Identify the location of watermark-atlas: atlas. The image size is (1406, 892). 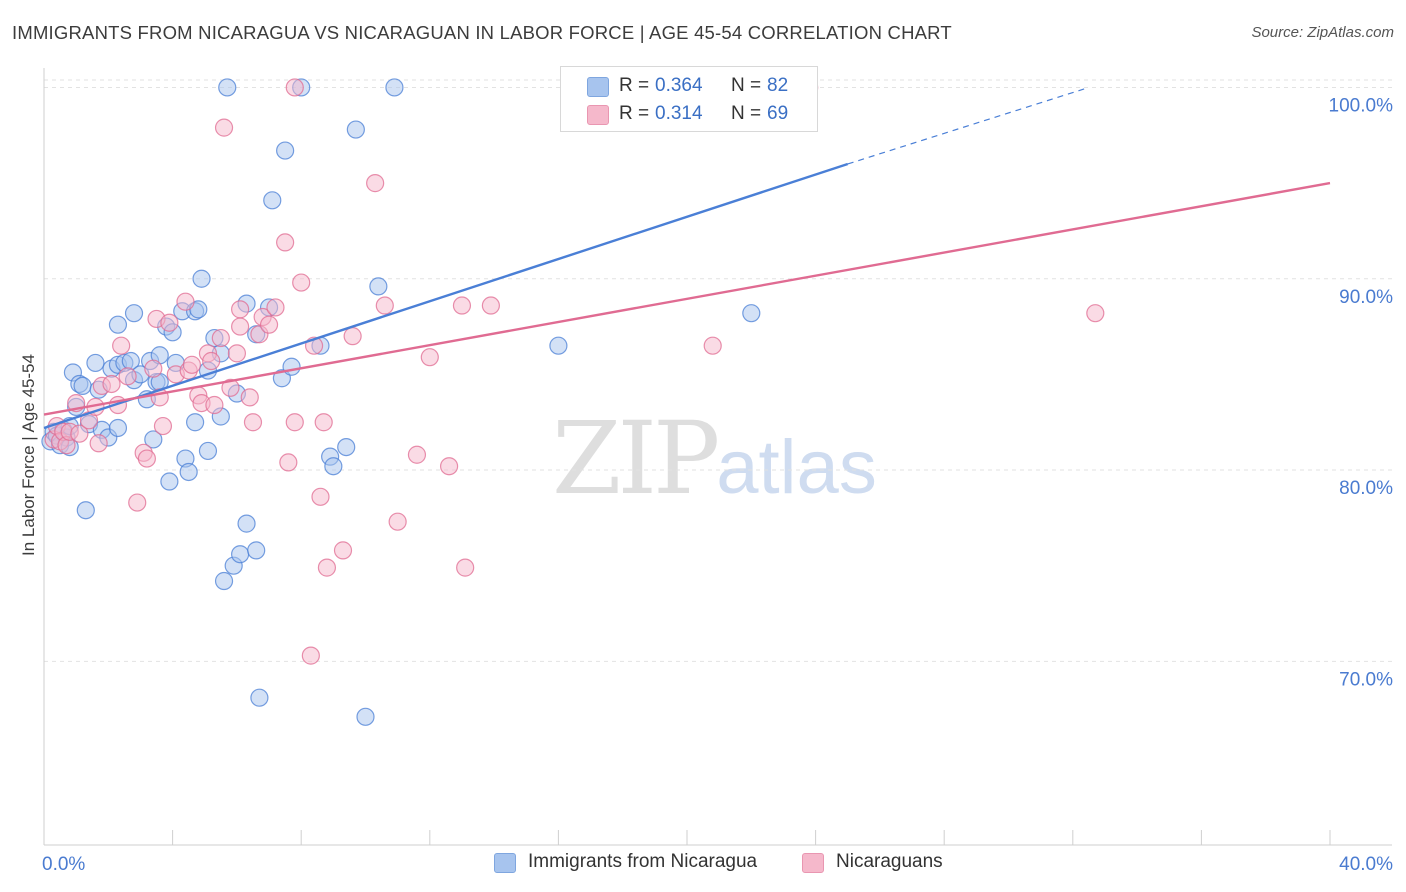
(796, 467).